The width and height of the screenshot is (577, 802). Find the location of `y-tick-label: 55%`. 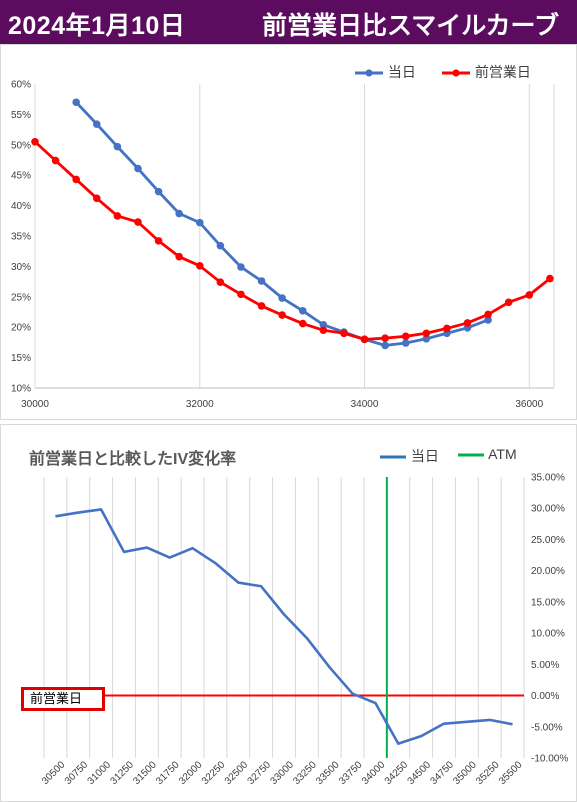

y-tick-label: 55% is located at coordinates (21, 115).